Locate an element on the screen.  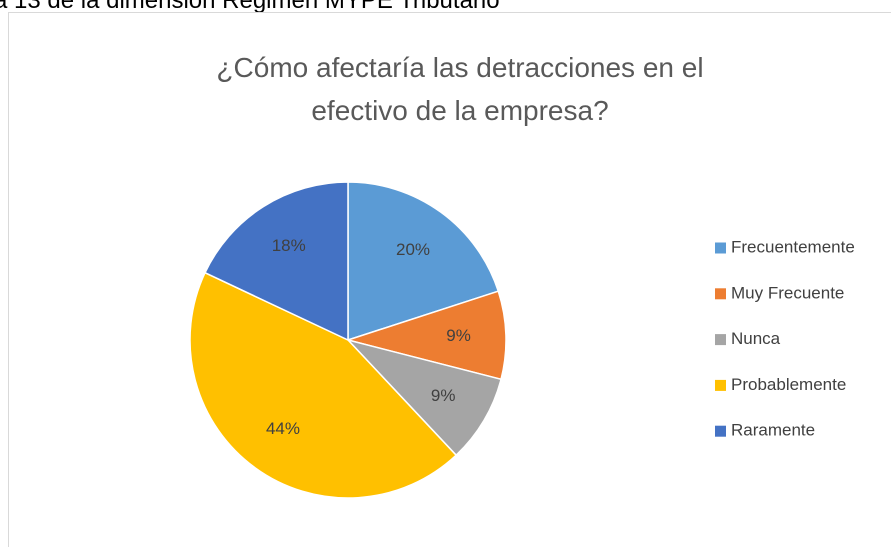
legend-label: Muy Frecuente is located at coordinates (787, 292).